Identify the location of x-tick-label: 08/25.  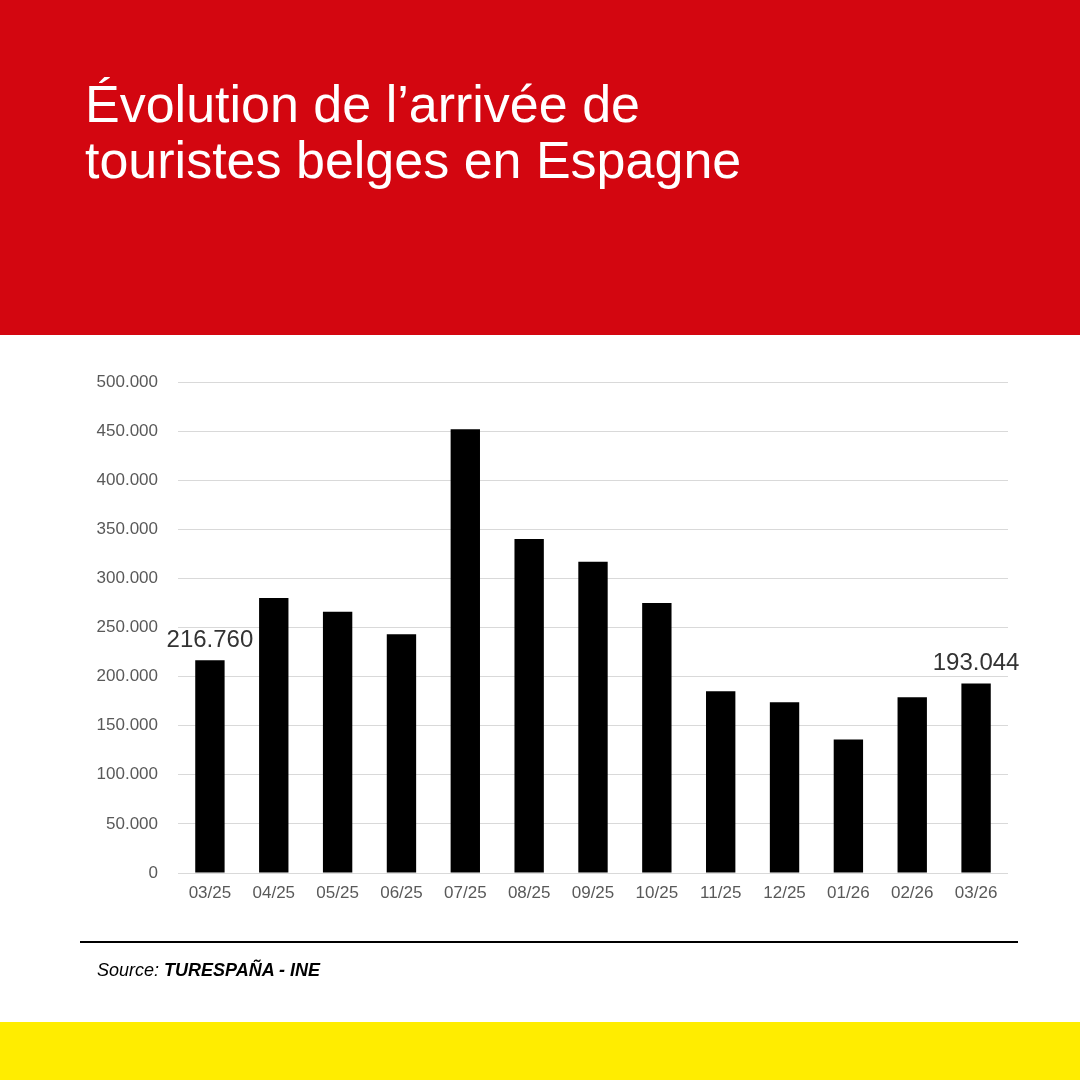
(529, 892).